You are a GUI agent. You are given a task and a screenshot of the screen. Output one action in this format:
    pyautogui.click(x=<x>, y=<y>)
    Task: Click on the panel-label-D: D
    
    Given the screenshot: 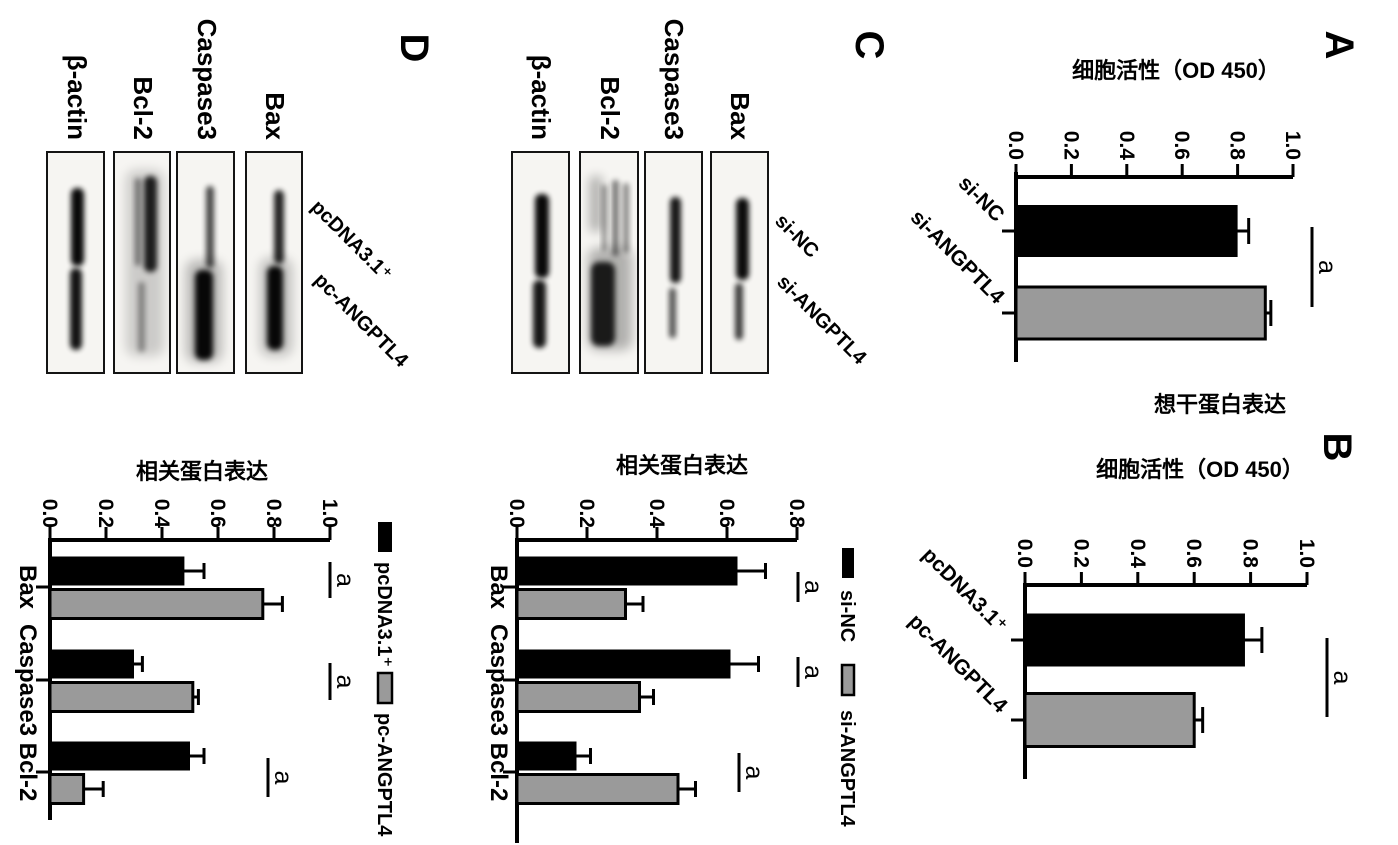 What is the action you would take?
    pyautogui.click(x=414, y=48)
    